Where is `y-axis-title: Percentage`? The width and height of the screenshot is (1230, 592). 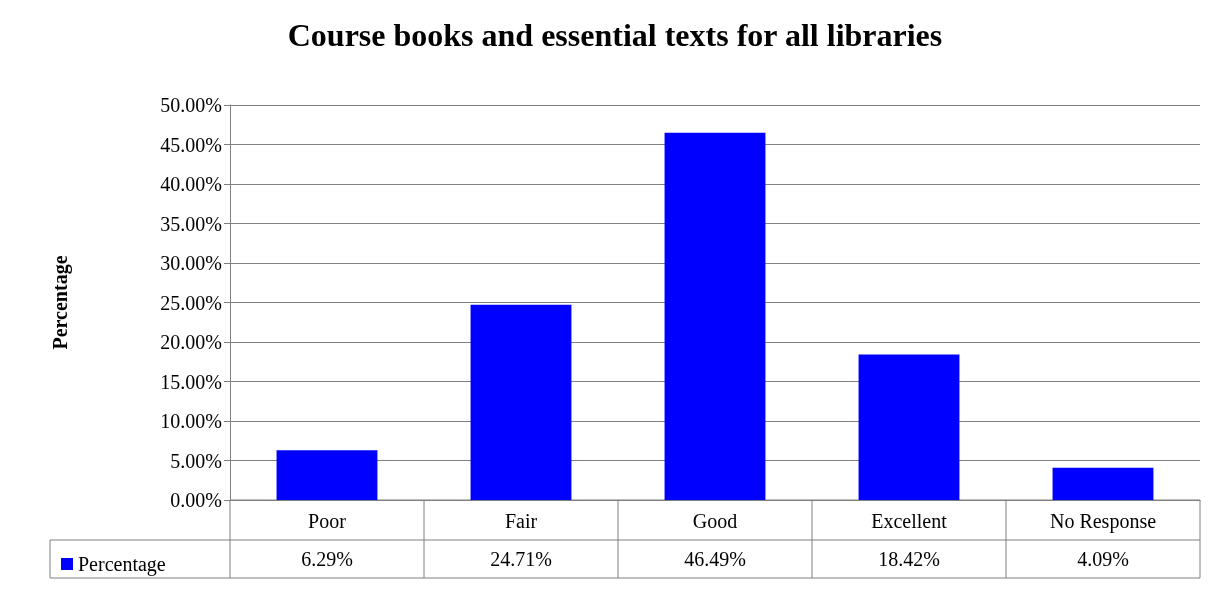
y-axis-title: Percentage is located at coordinates (60, 302).